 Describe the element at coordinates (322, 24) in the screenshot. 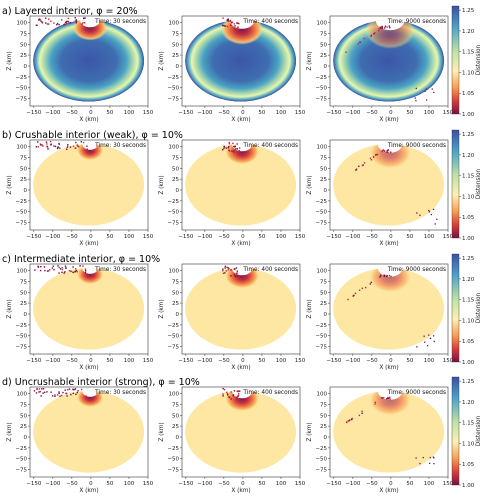

I see `y-tick-label: 100` at that location.